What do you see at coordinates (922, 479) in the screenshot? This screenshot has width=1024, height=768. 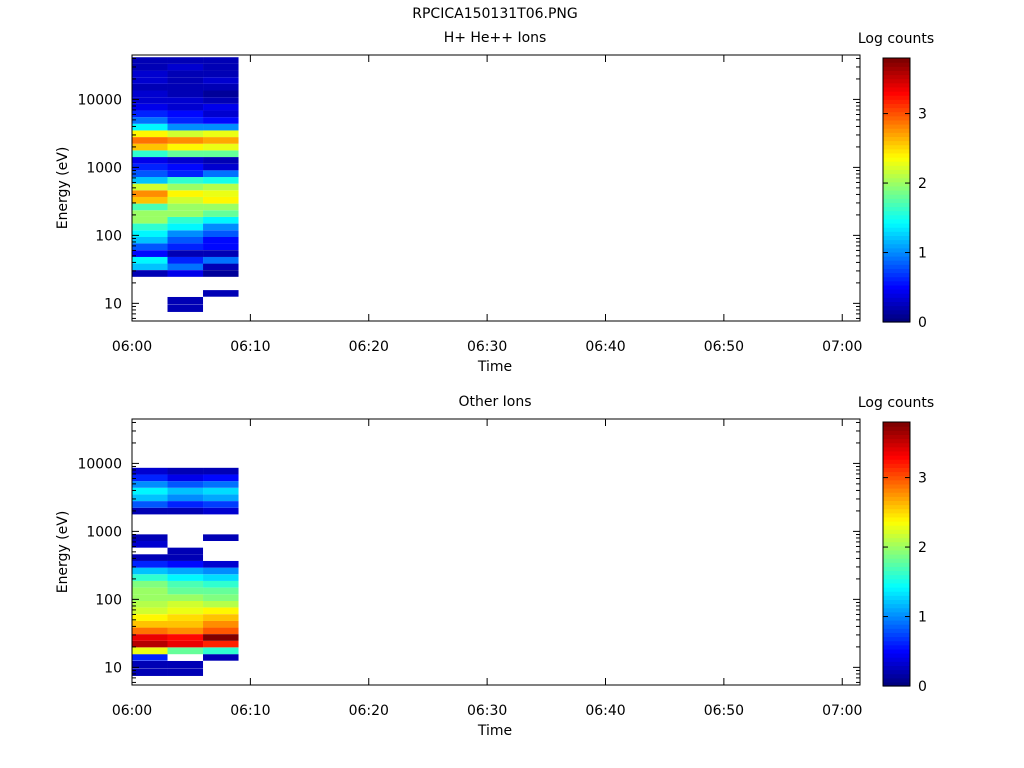 I see `panel-other-ions-colorbar-tick-label: 3` at bounding box center [922, 479].